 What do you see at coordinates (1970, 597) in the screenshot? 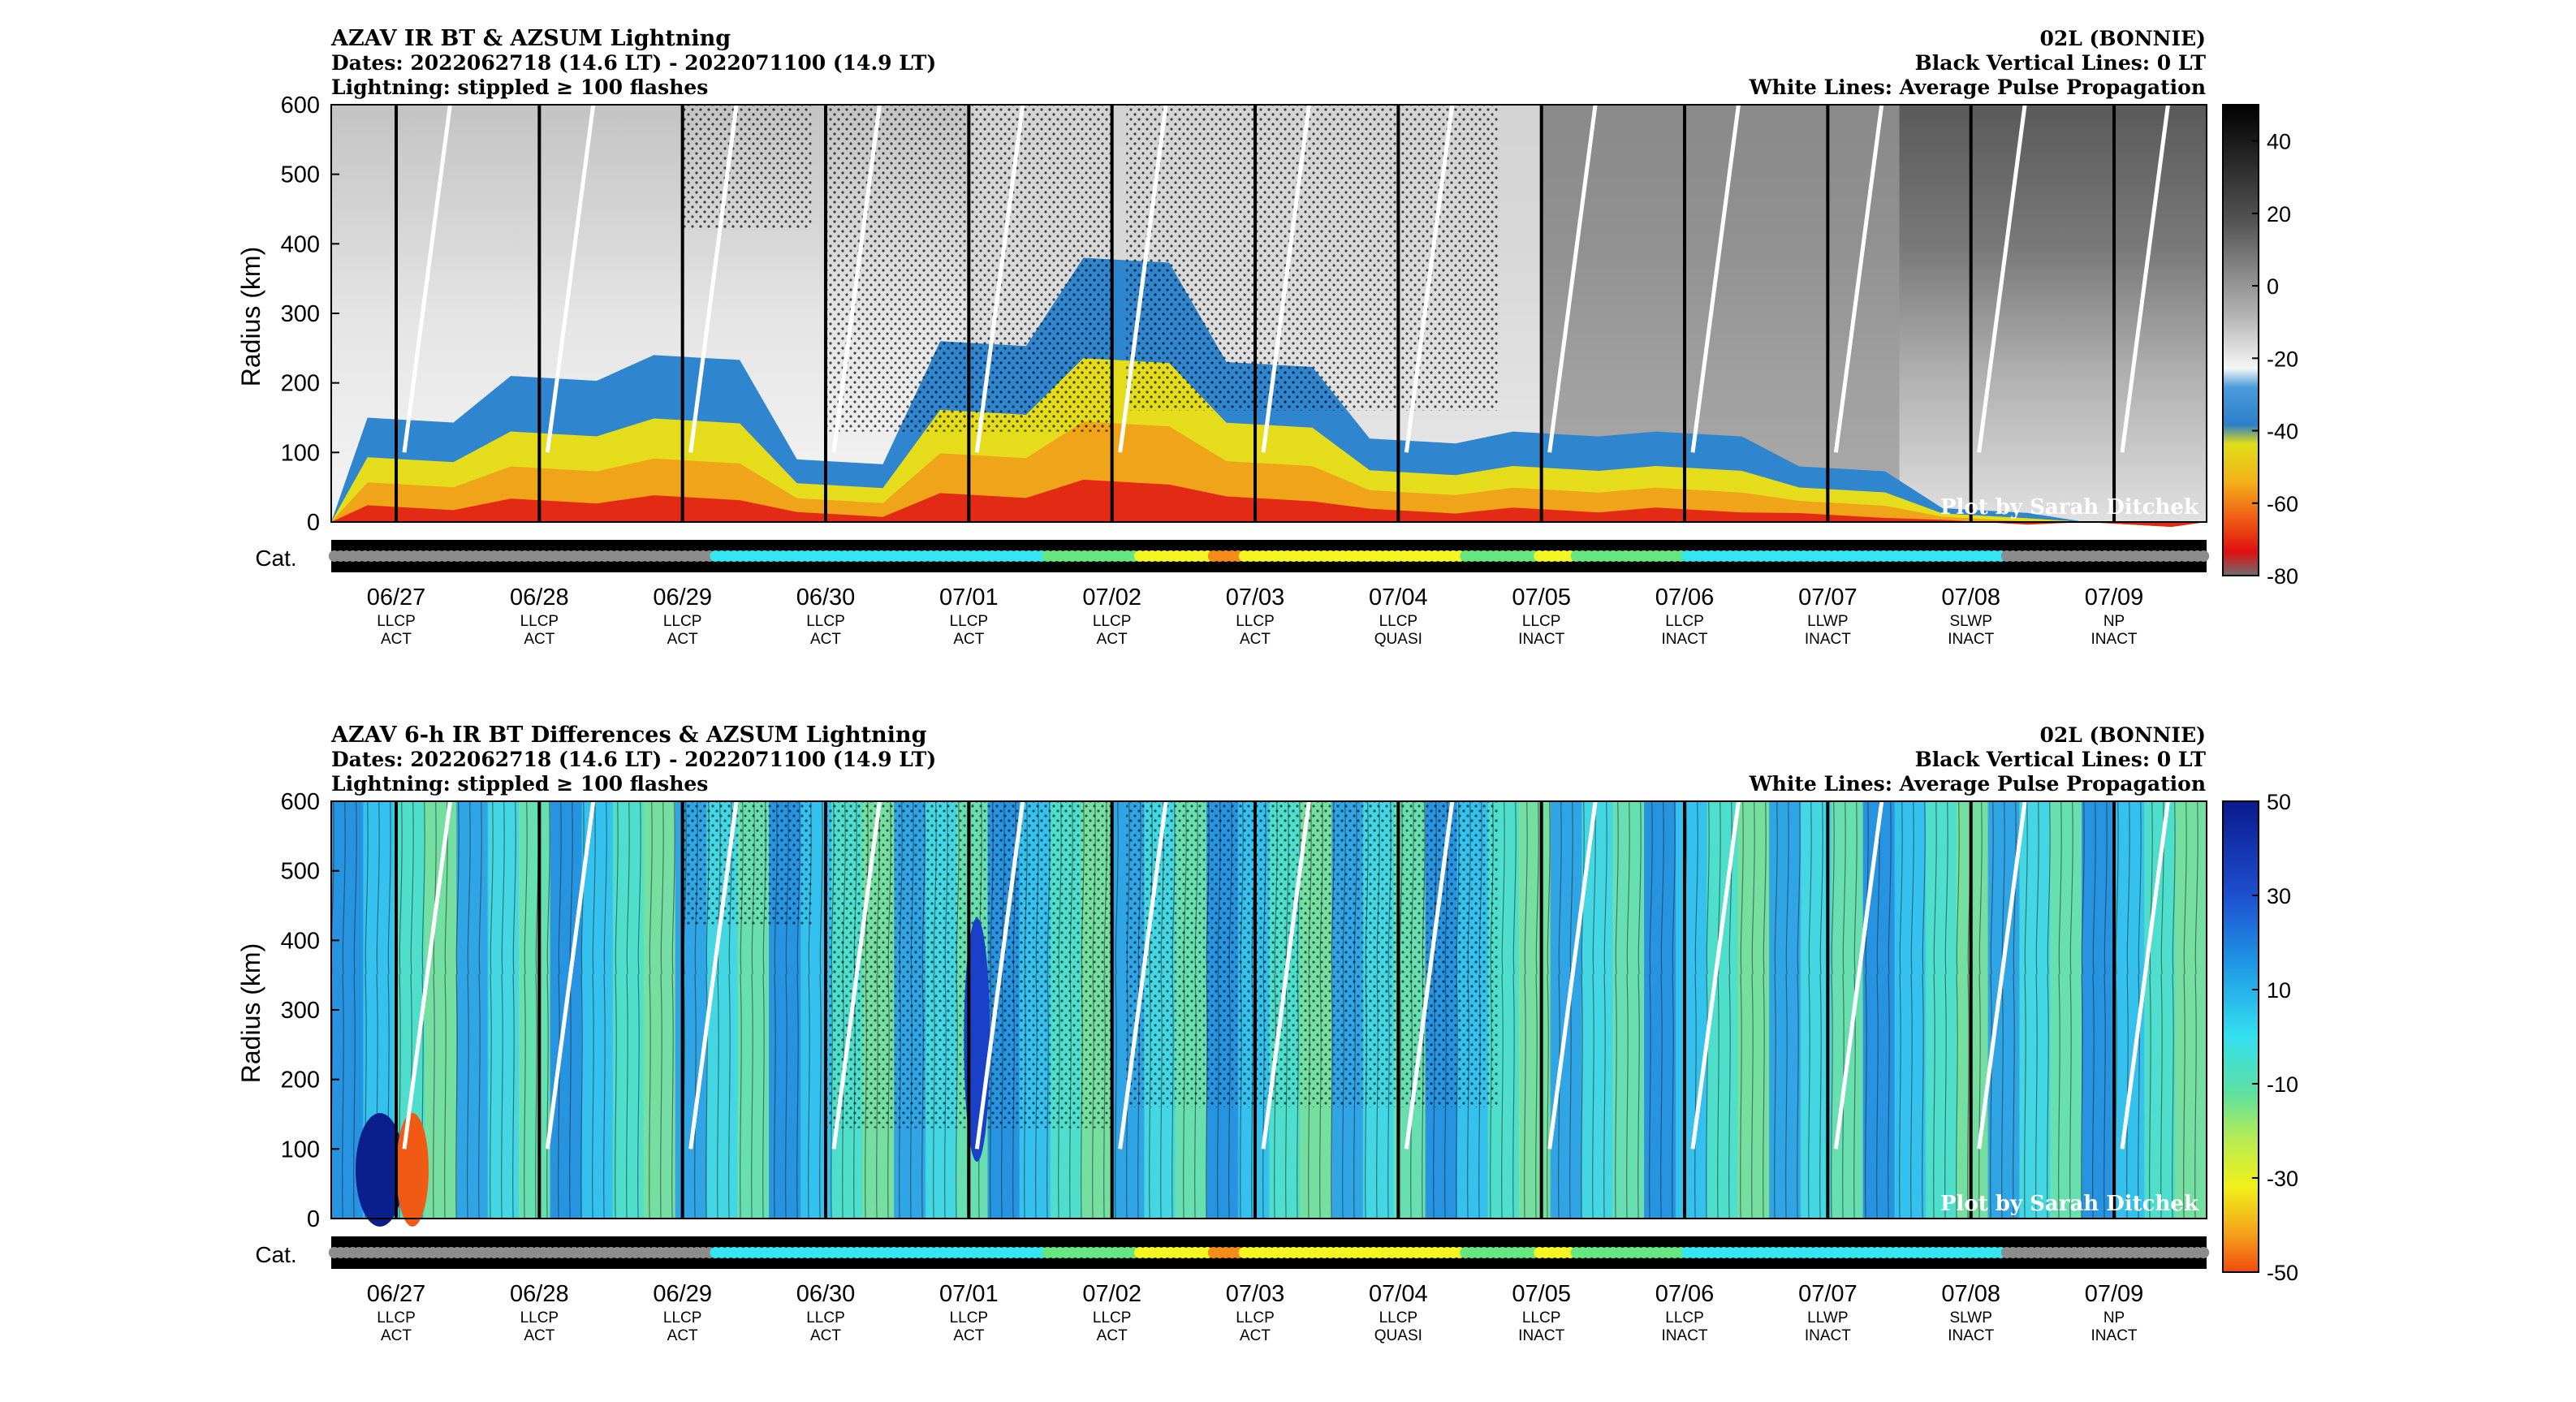
I see `x-date-label: 07/08` at bounding box center [1970, 597].